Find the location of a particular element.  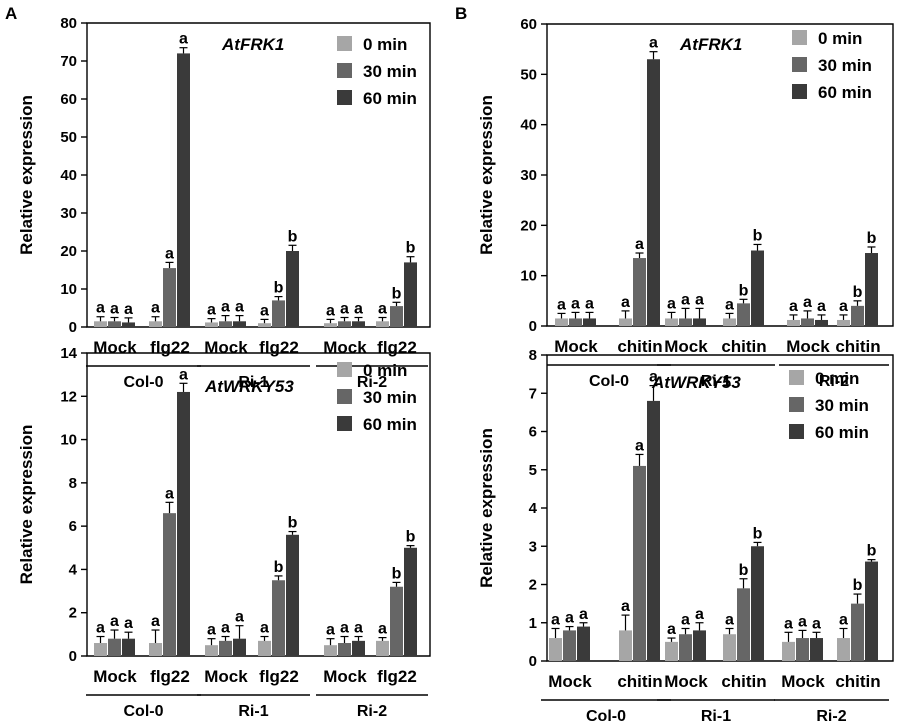

y-tick-label: 4 is located at coordinates (533, 508).